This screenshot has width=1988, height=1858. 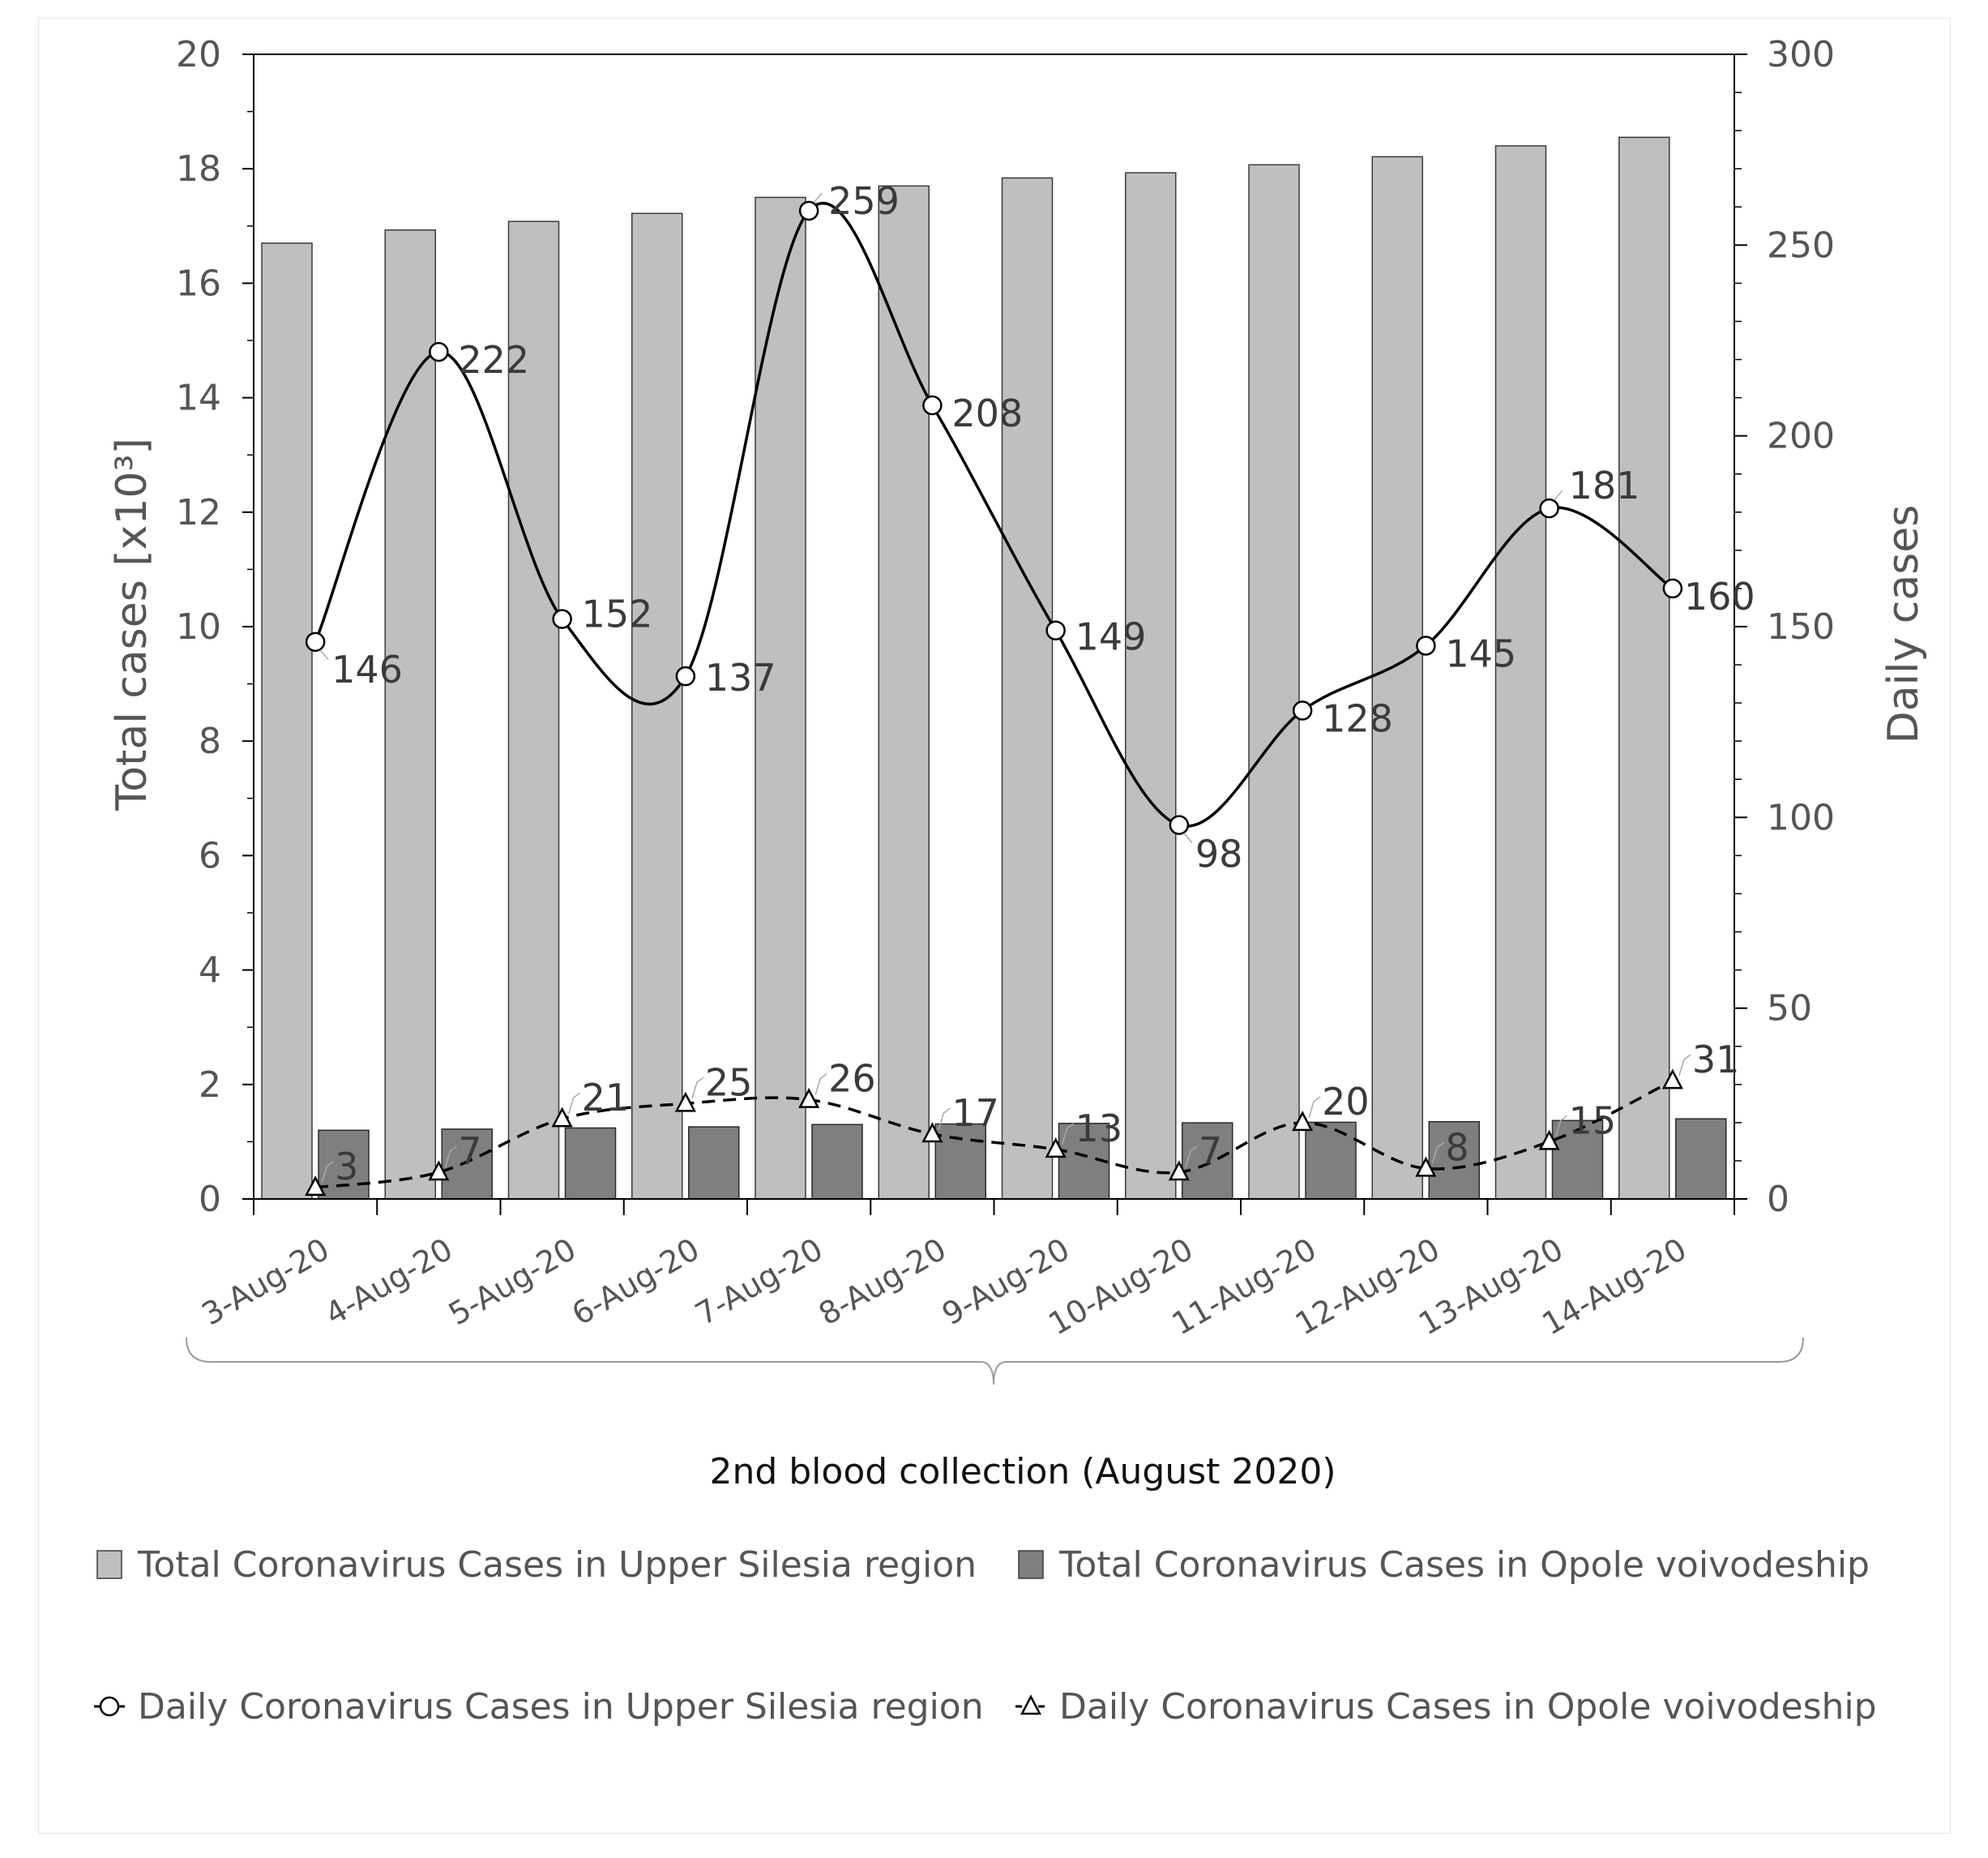 I want to click on x-tick-label: 3-Aug-20, so click(x=266, y=1282).